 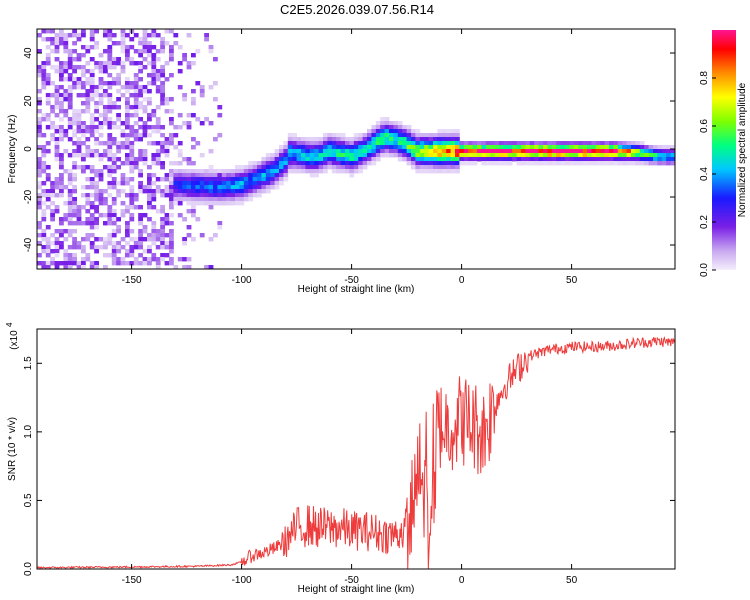 I want to click on snr-y-label: SNR (10 * v/v), so click(x=12, y=449).